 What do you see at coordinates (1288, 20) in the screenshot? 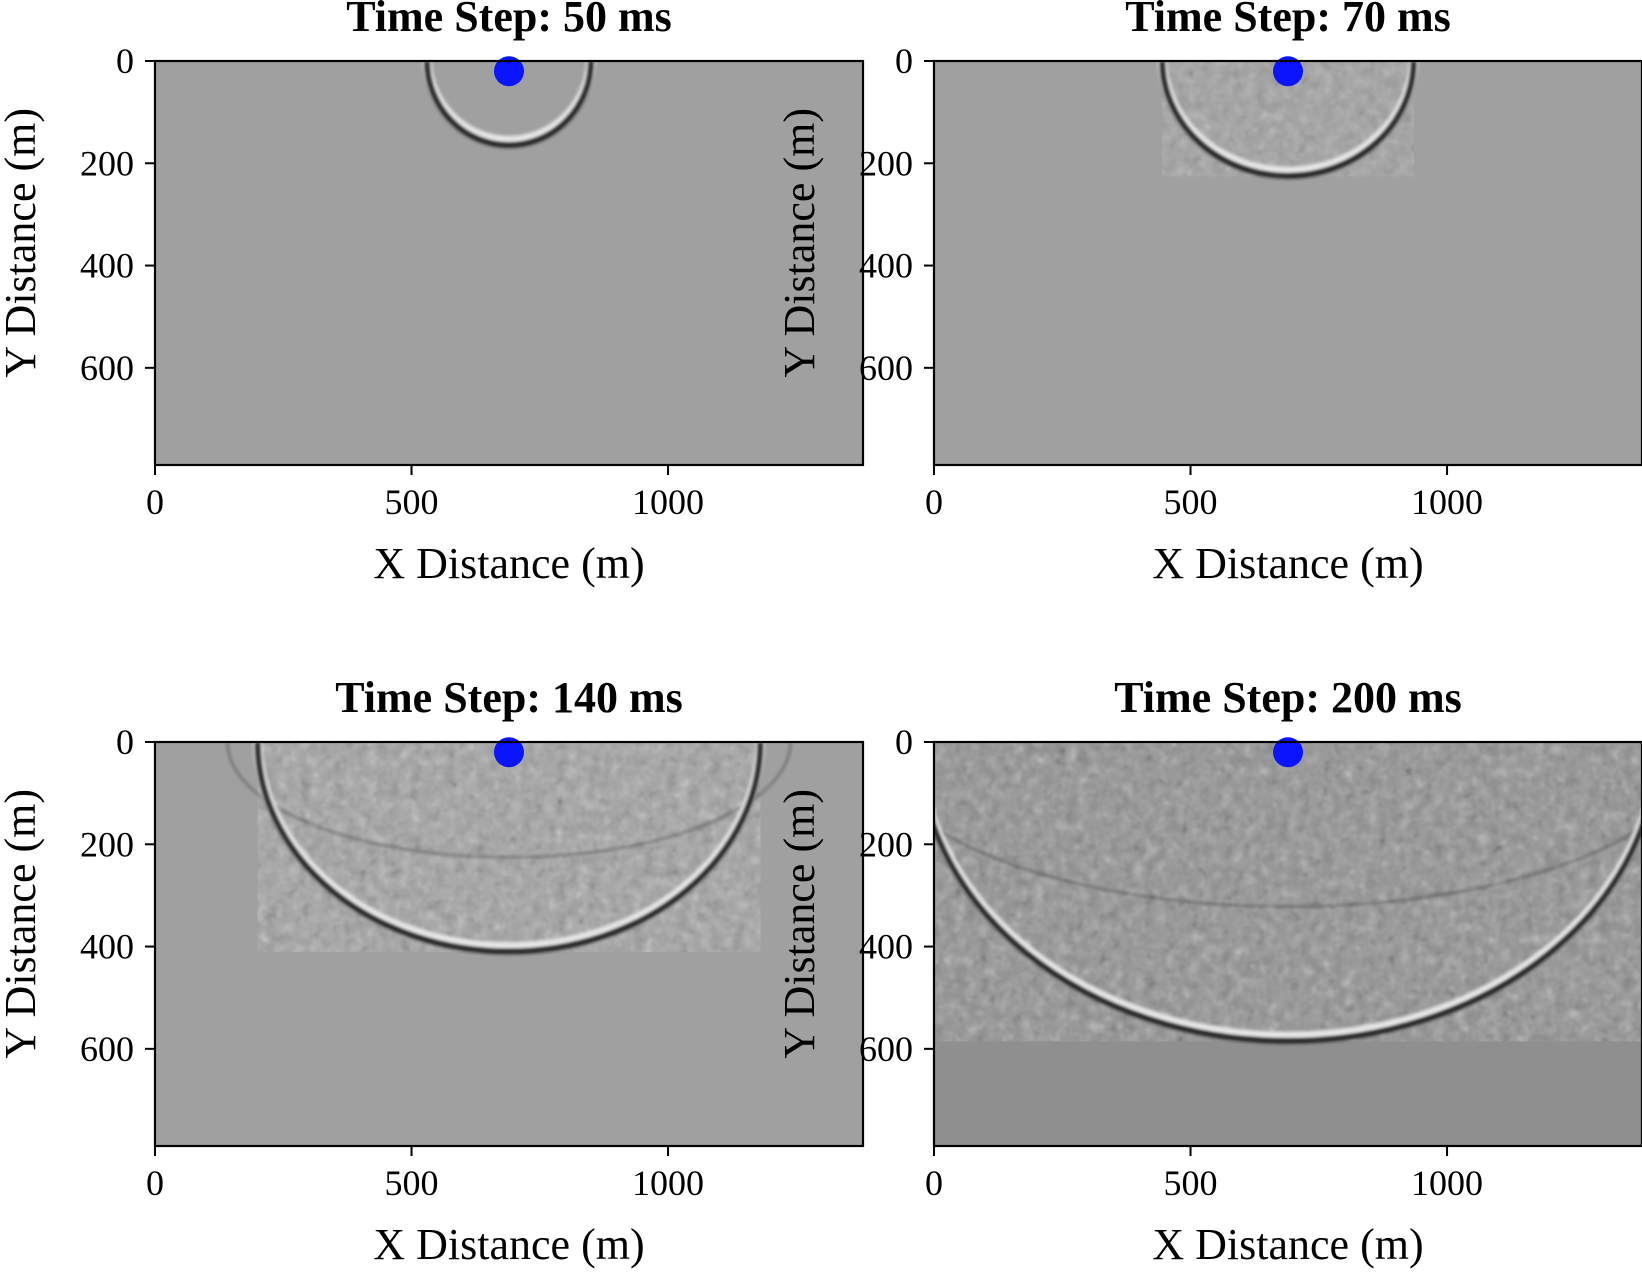
I see `subplot-title: Time Step: 70 ms` at bounding box center [1288, 20].